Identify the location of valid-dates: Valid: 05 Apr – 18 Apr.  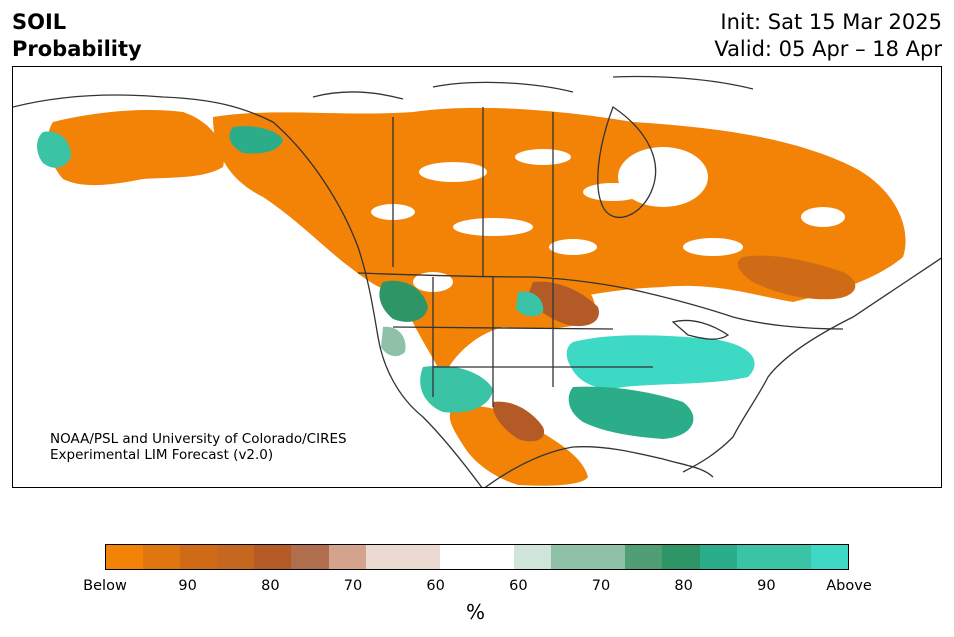
(828, 49).